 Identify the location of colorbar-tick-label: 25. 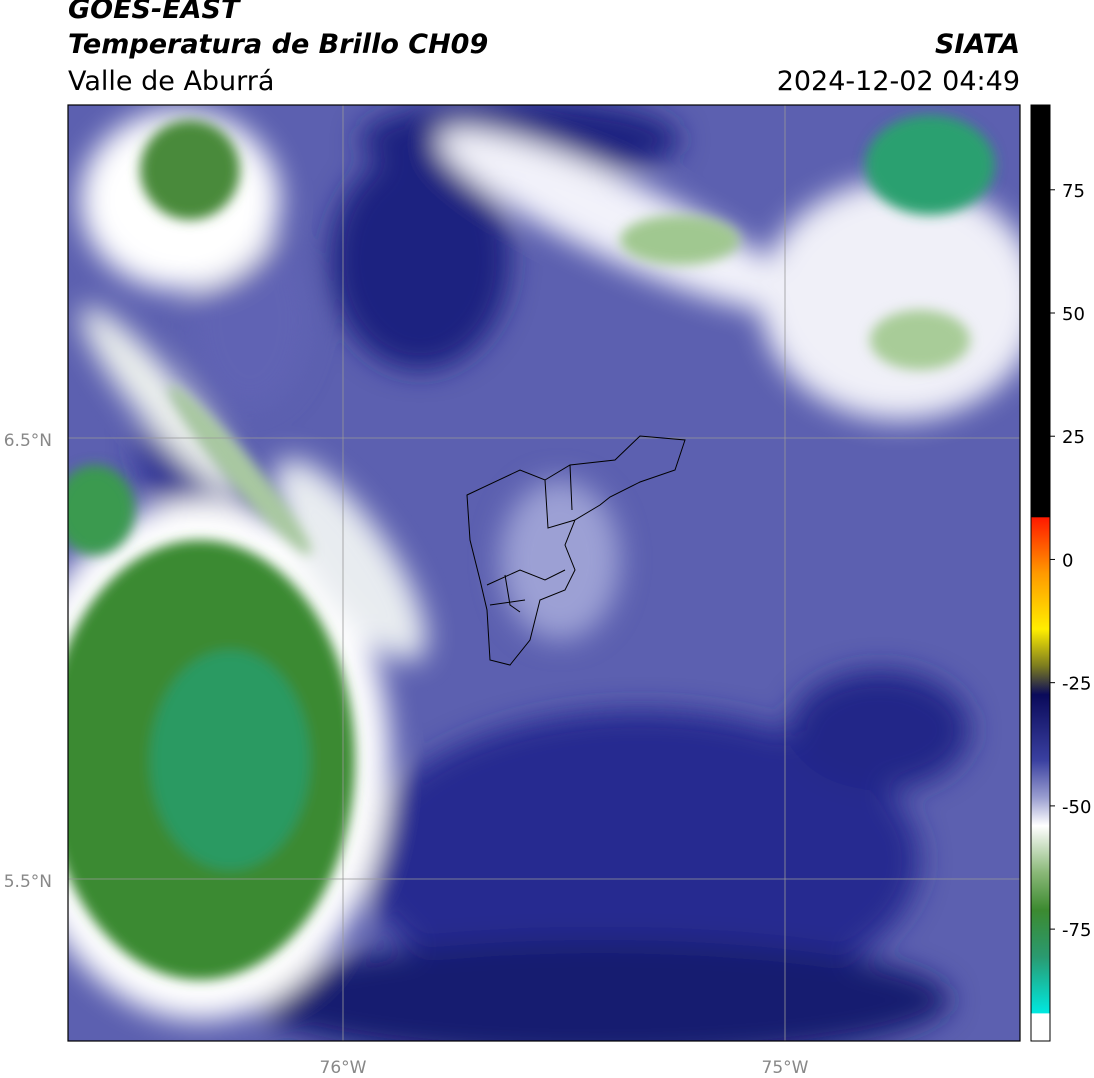
(1073, 437).